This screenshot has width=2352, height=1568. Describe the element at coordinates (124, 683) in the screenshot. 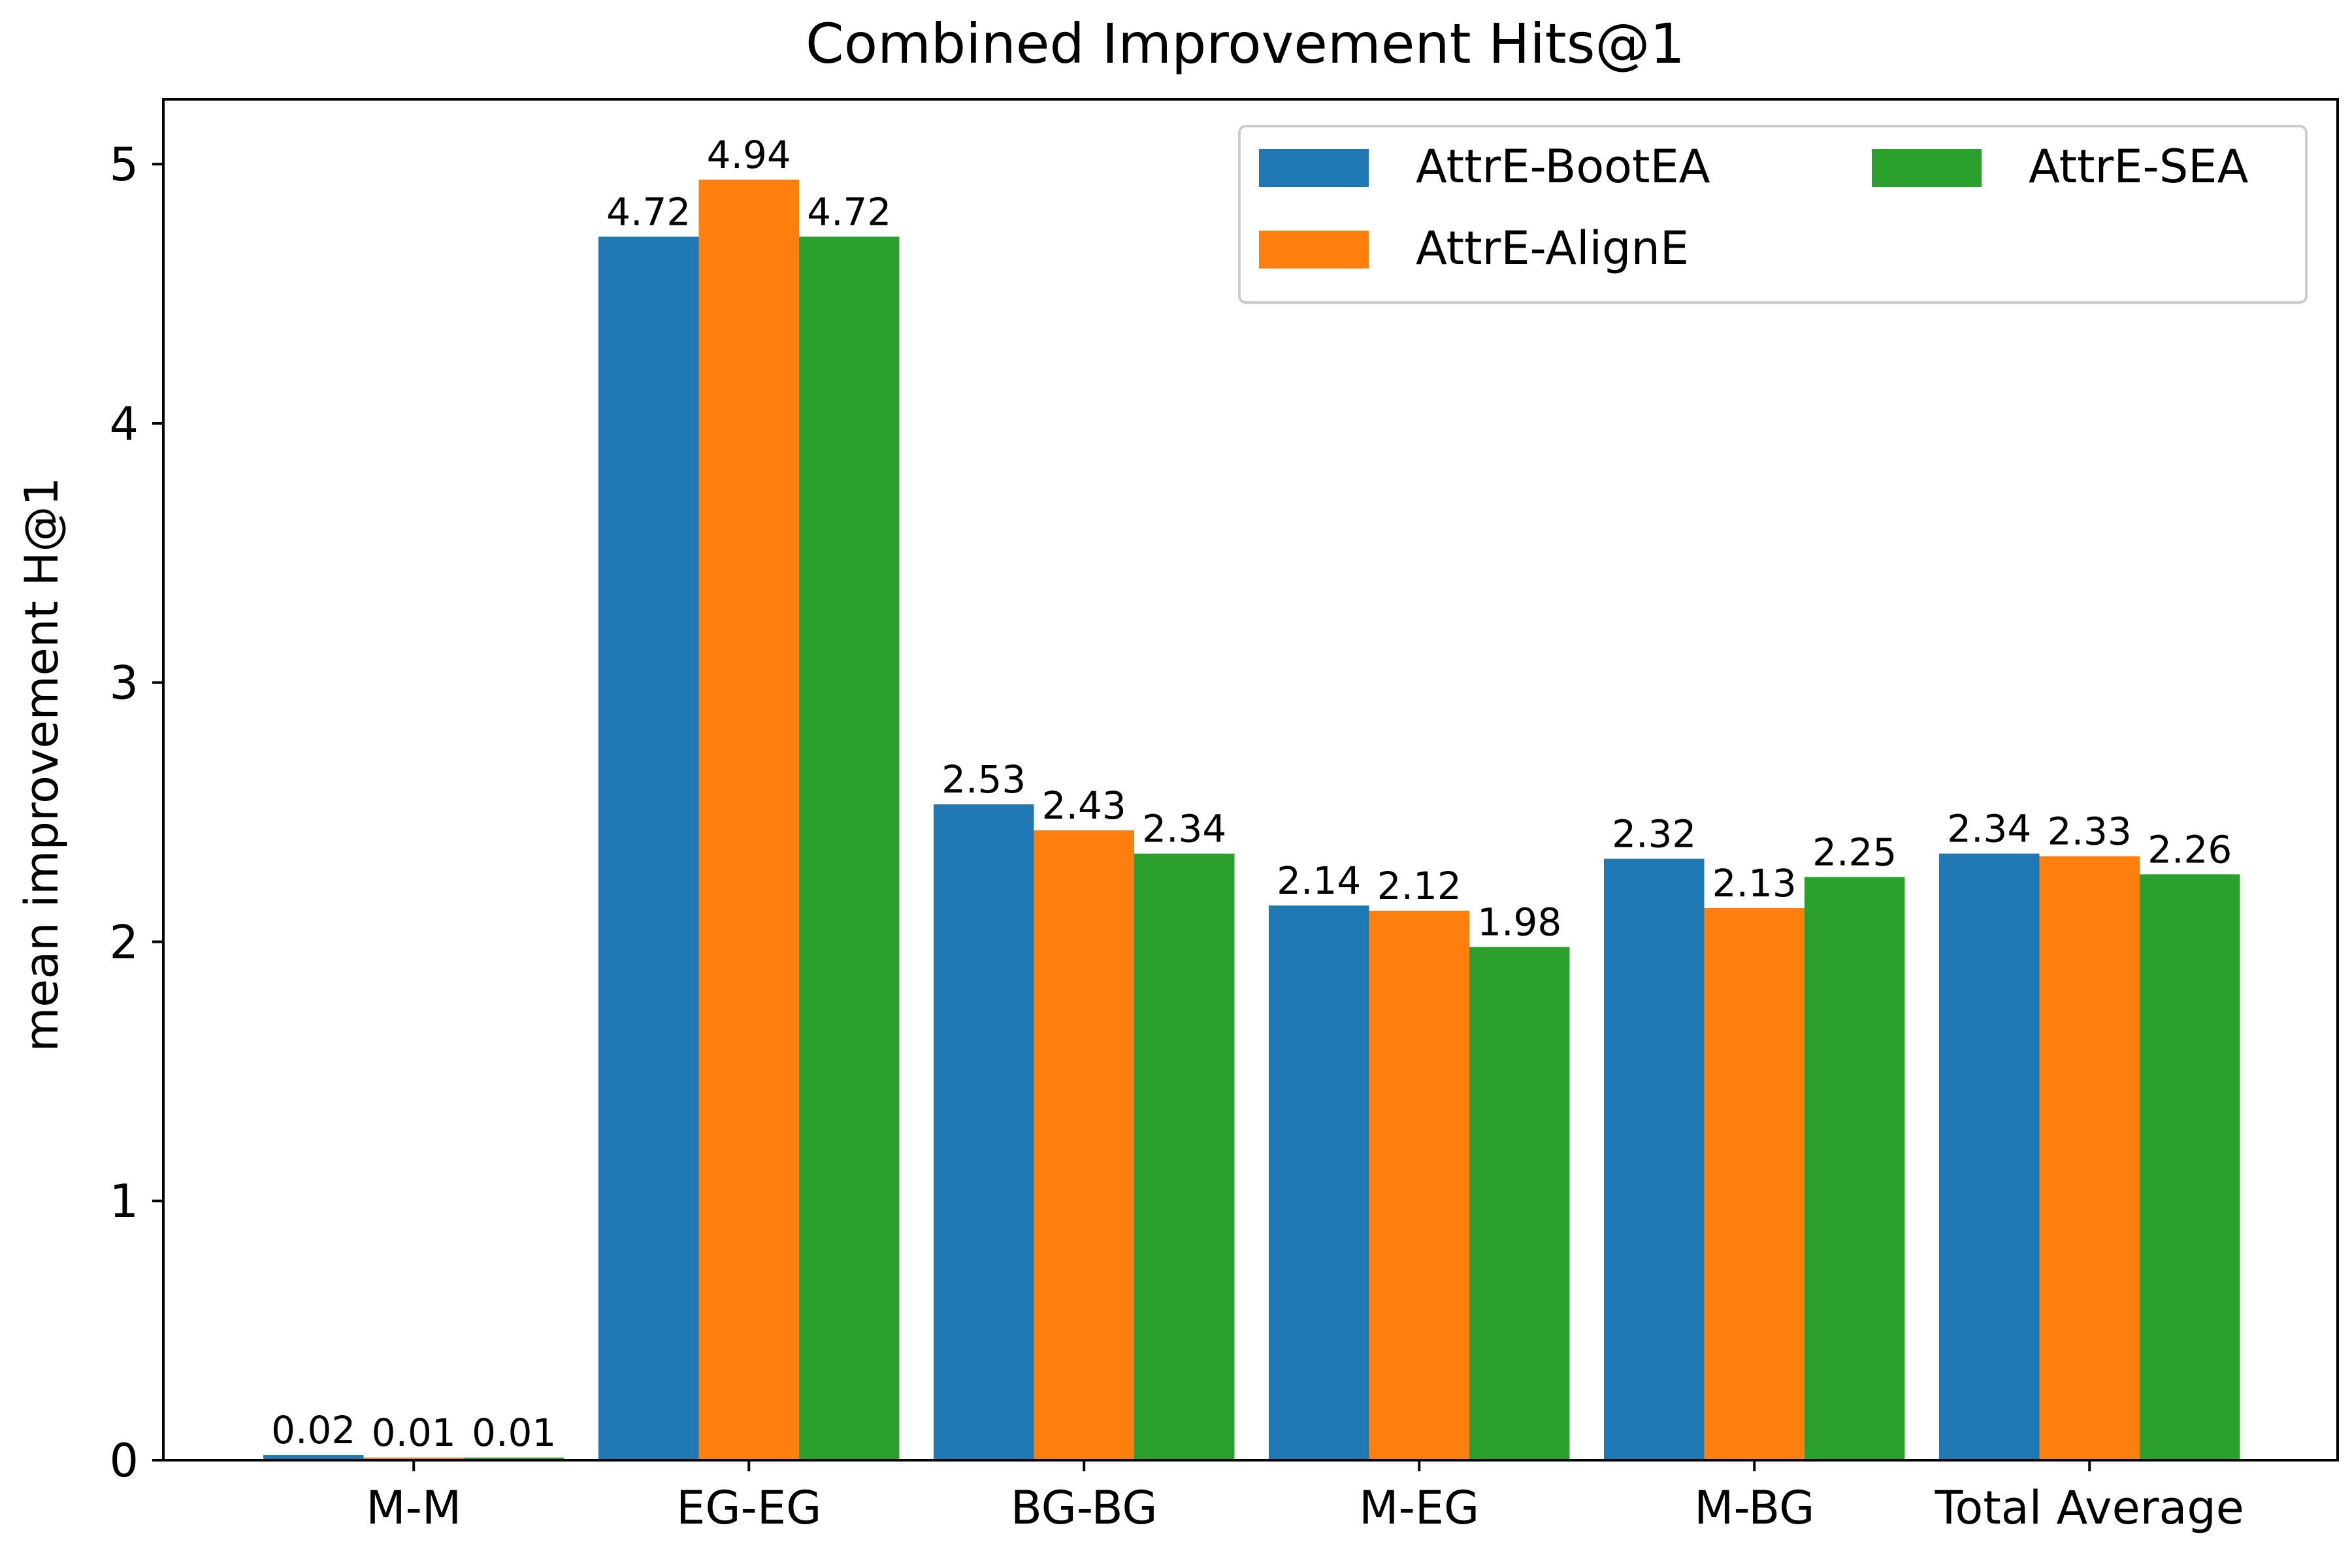

I see `y-tick-label: 3` at that location.